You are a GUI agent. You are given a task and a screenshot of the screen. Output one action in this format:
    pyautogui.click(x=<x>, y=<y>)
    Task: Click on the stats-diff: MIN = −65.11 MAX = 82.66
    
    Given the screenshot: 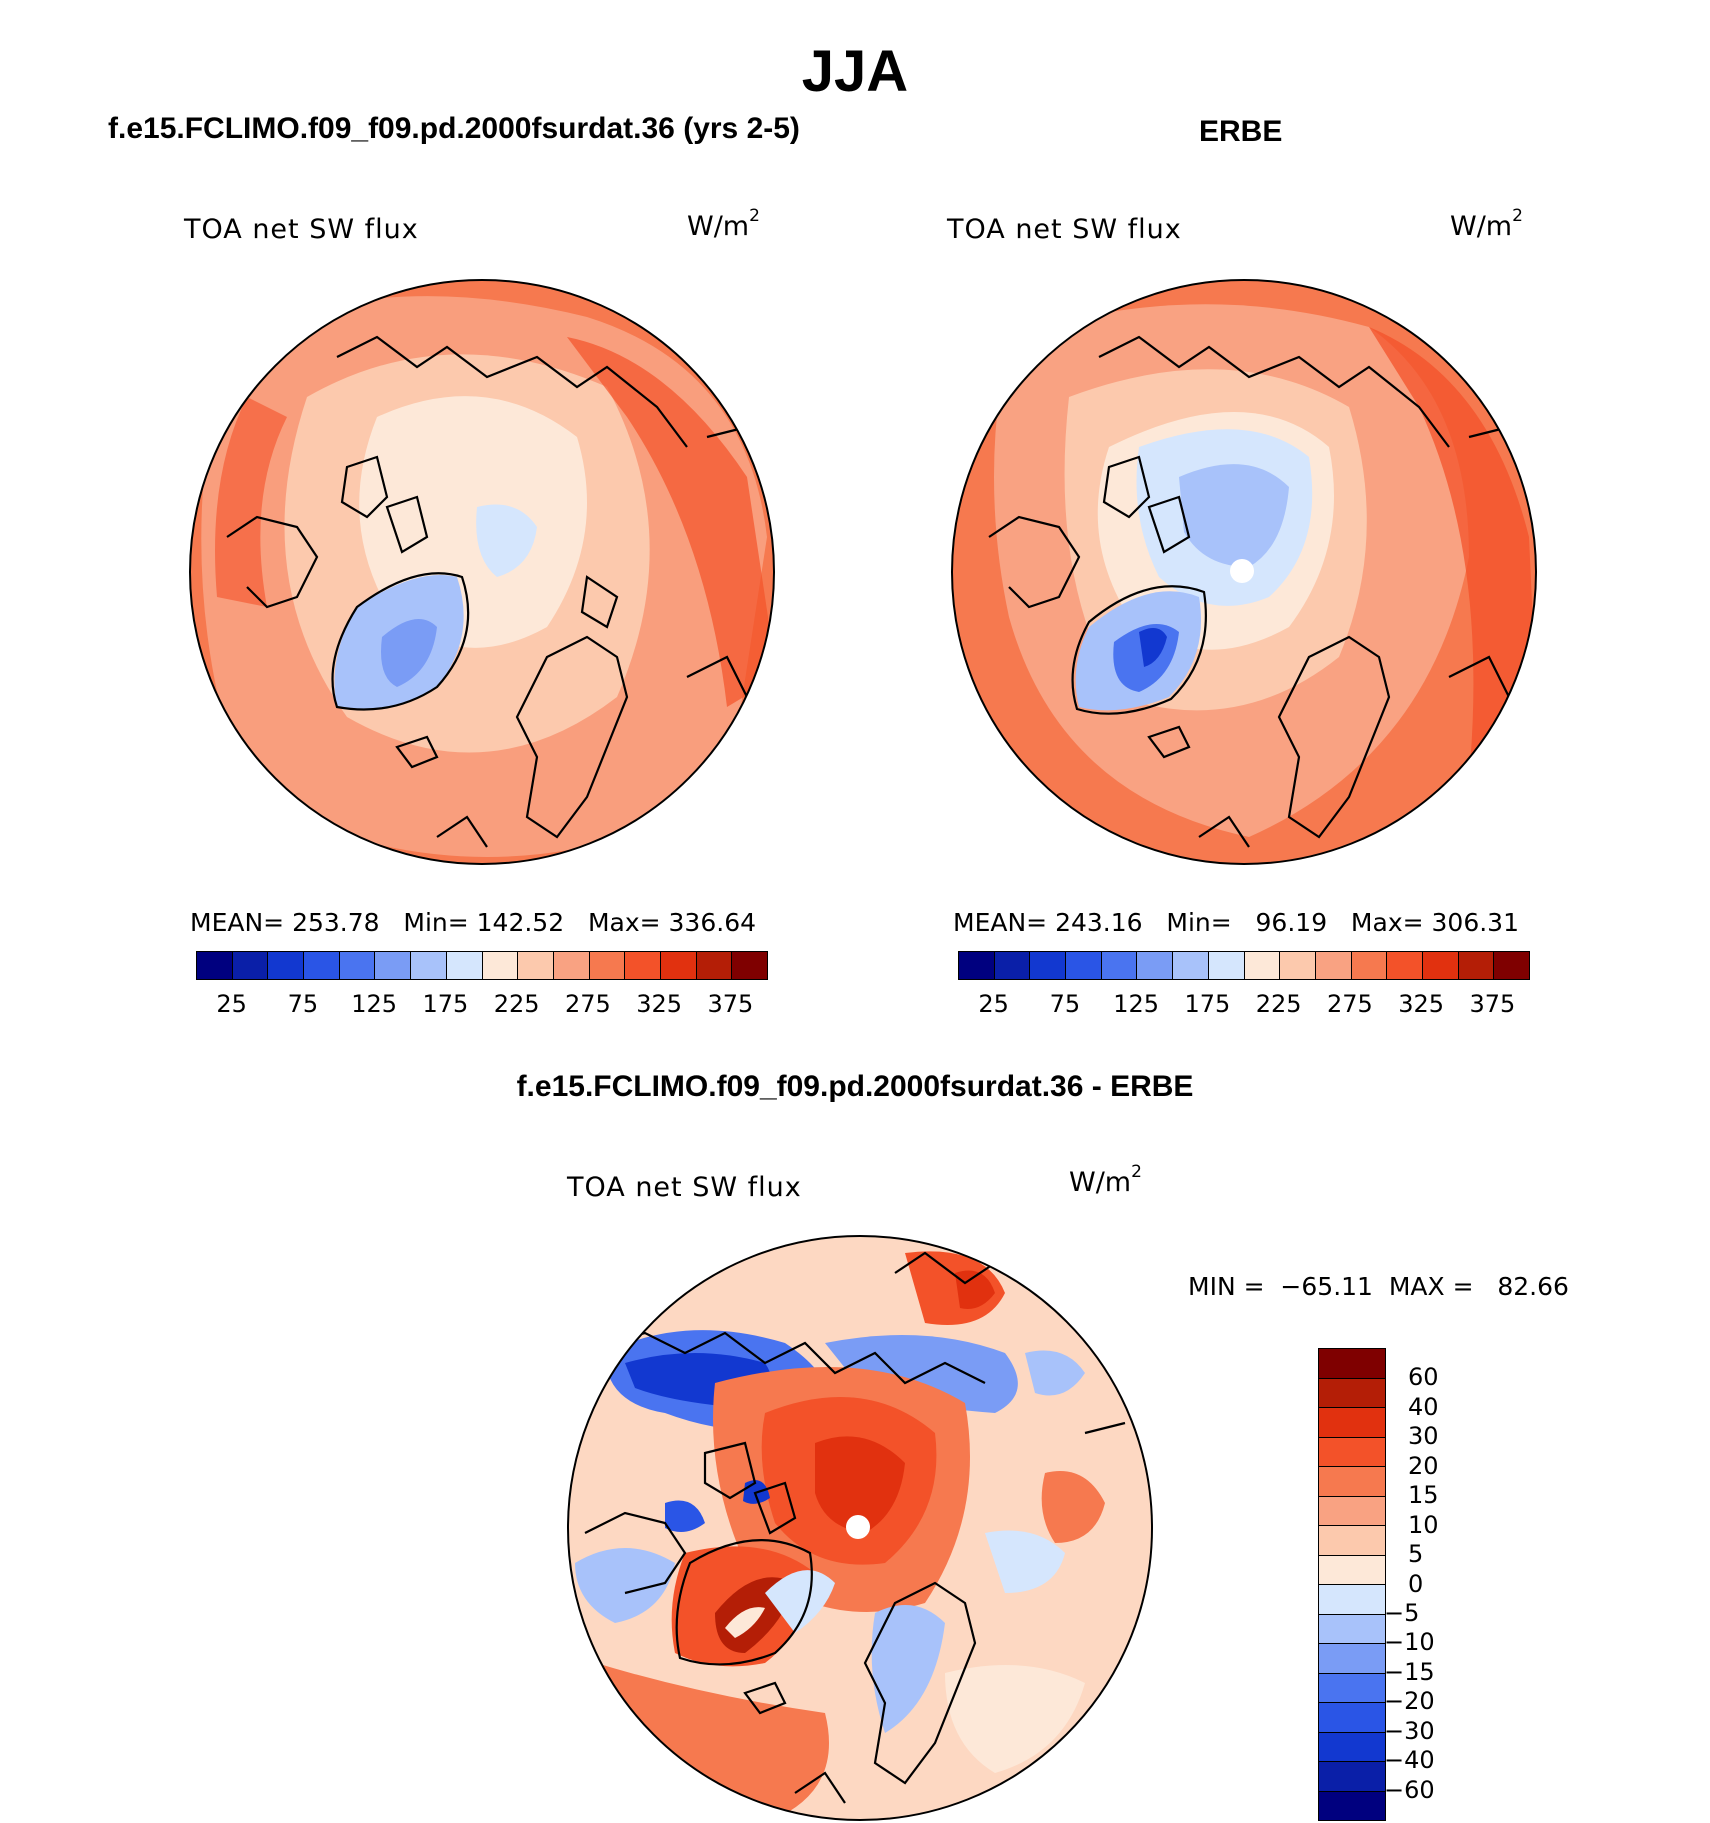 What is the action you would take?
    pyautogui.click(x=1378, y=1286)
    